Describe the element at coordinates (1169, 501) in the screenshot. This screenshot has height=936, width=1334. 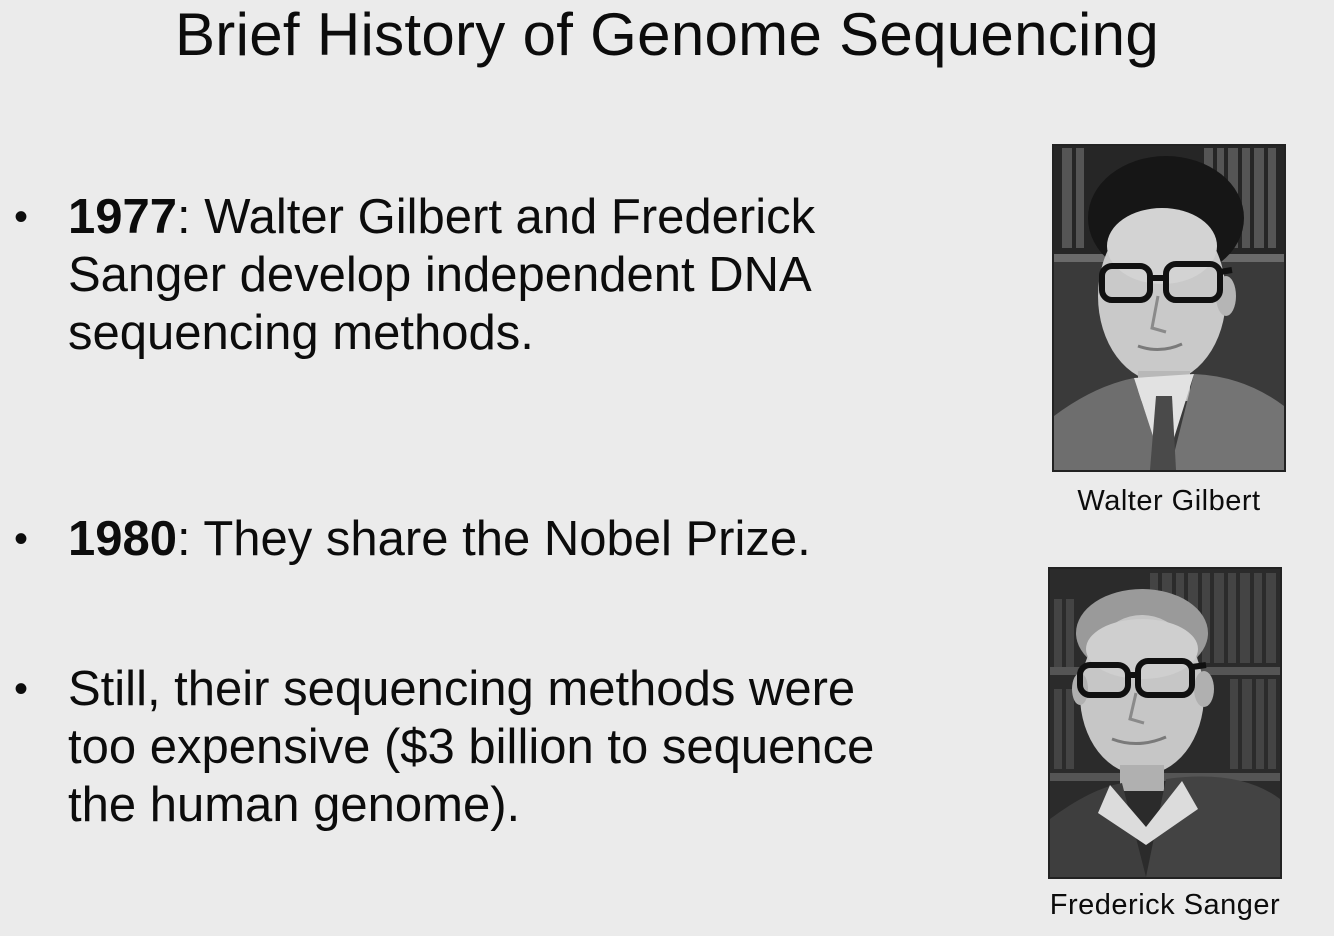
I see `walter-gilbert-caption: Walter Gilbert` at that location.